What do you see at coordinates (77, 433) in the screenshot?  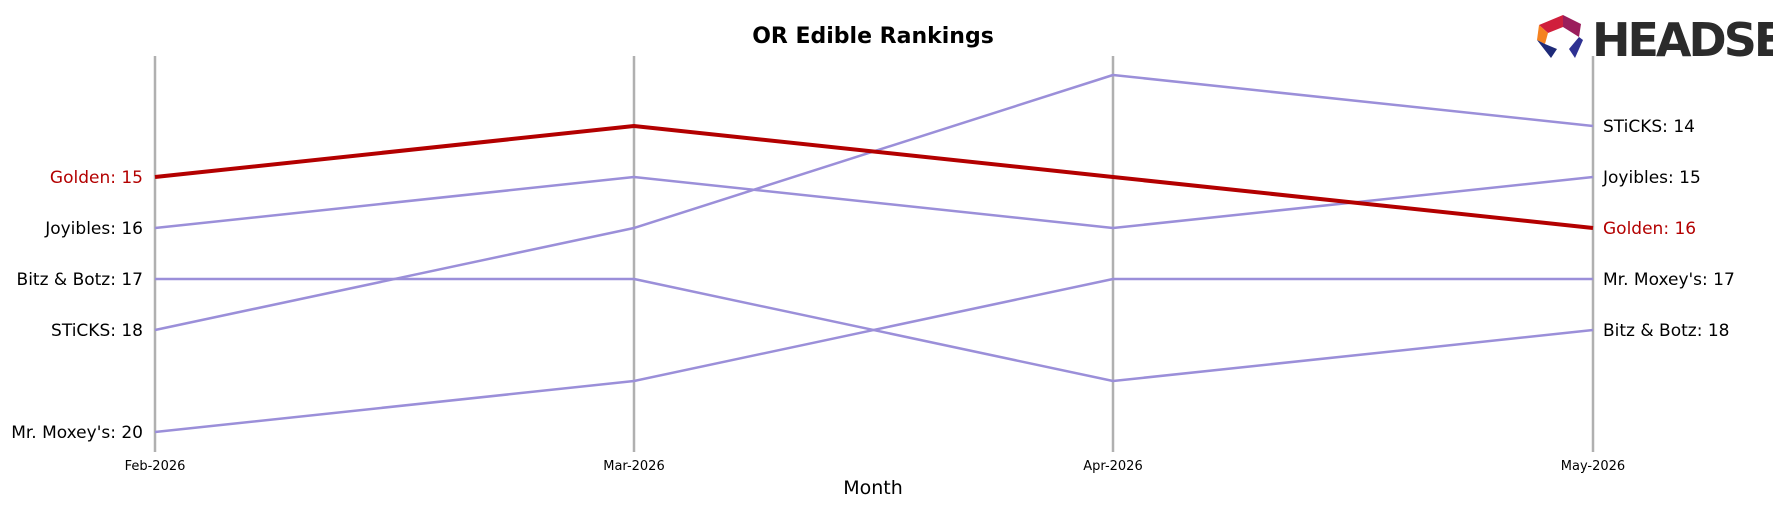 I see `series-start-label: Mr. Moxey's: 20` at bounding box center [77, 433].